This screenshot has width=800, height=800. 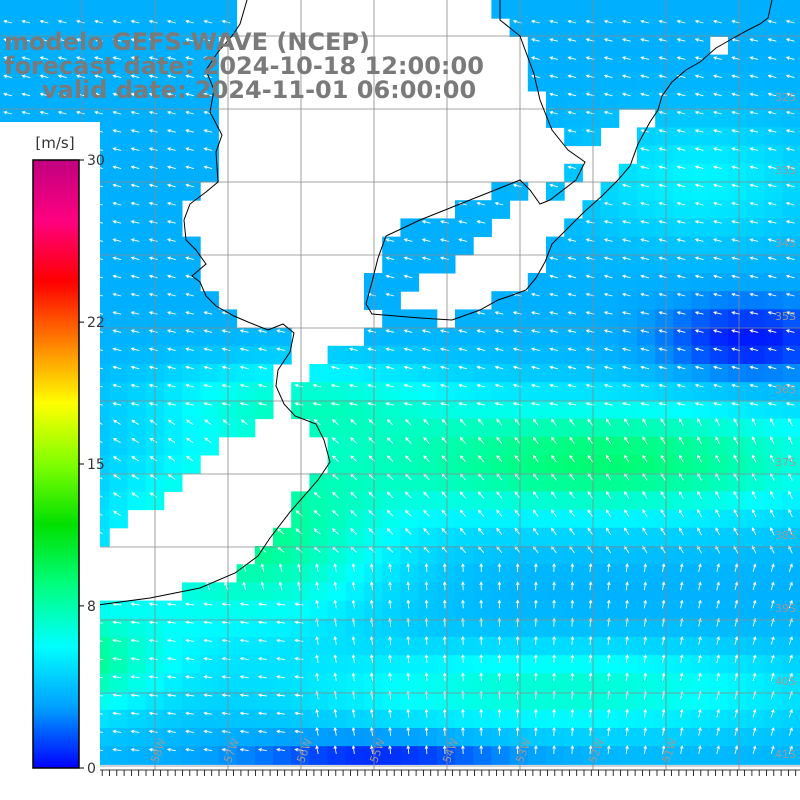 I want to click on lat-label: 40S, so click(x=785, y=681).